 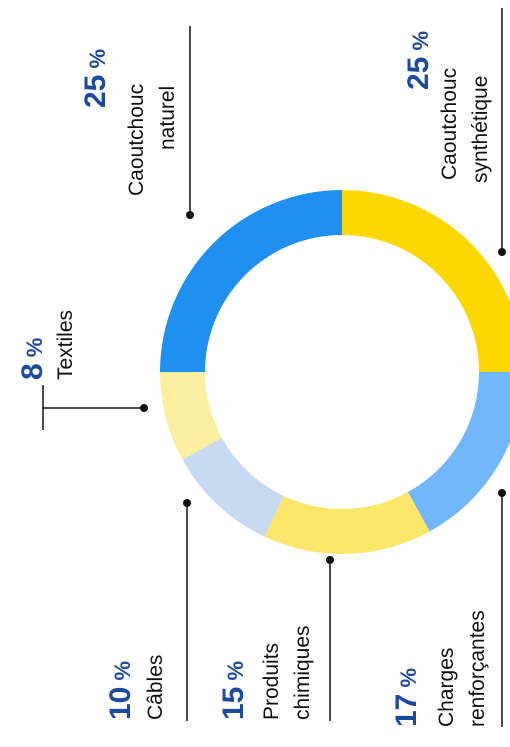 I want to click on slice-name-label: Textiles, so click(x=65, y=345).